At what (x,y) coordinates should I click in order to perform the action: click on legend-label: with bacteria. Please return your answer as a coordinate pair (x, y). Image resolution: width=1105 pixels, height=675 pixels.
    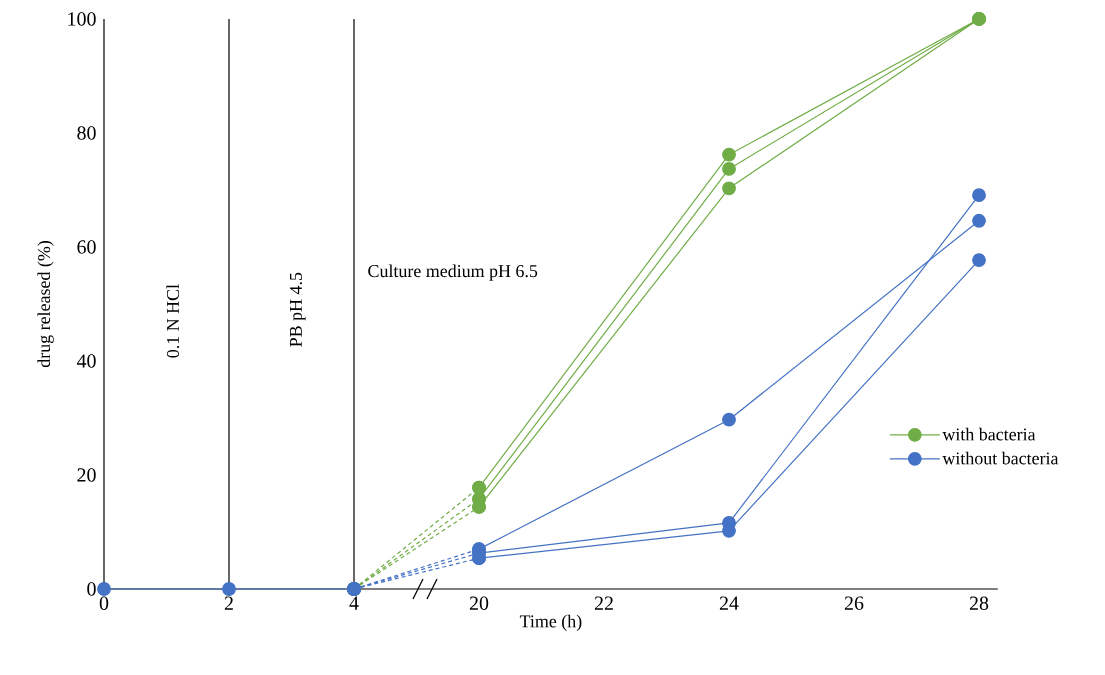
    Looking at the image, I should click on (989, 434).